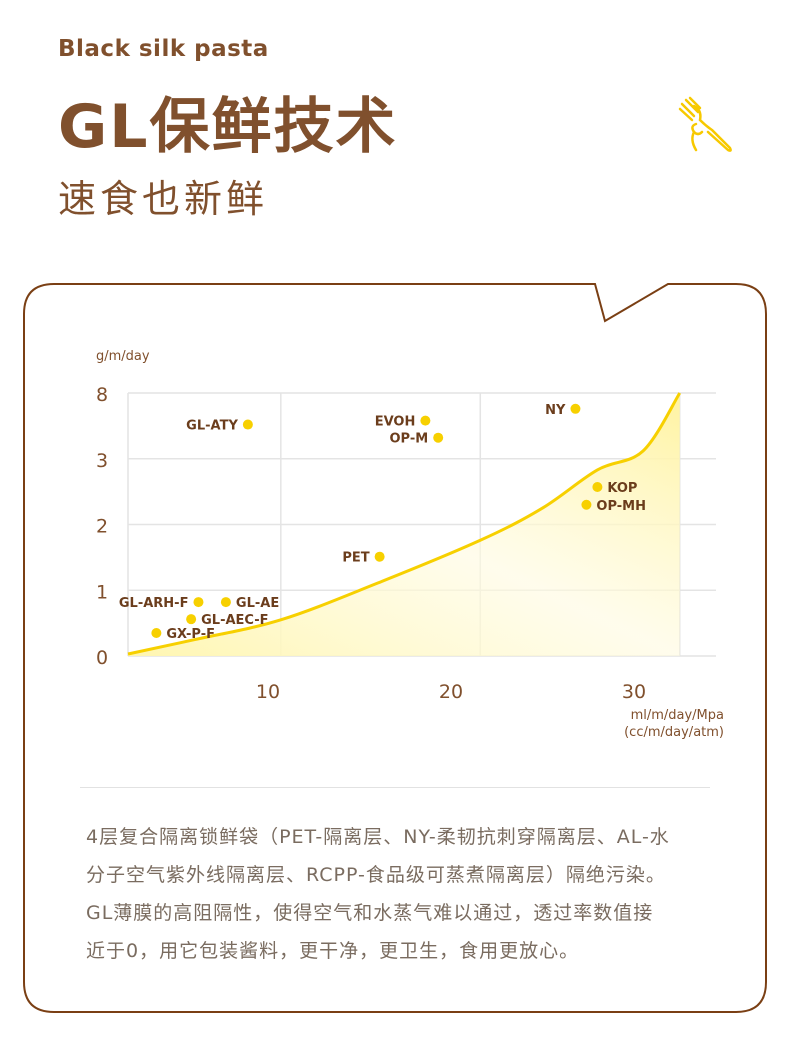  I want to click on pasta-fork-icon, so click(705, 124).